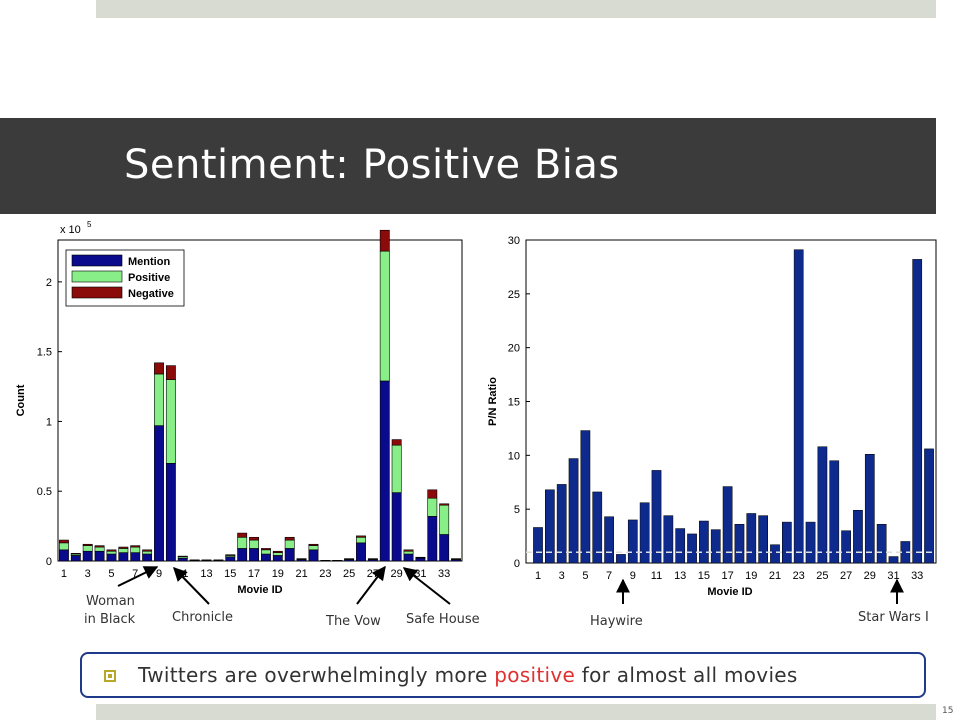 The height and width of the screenshot is (720, 960). What do you see at coordinates (516, 712) in the screenshot?
I see `bottom-decor-bar` at bounding box center [516, 712].